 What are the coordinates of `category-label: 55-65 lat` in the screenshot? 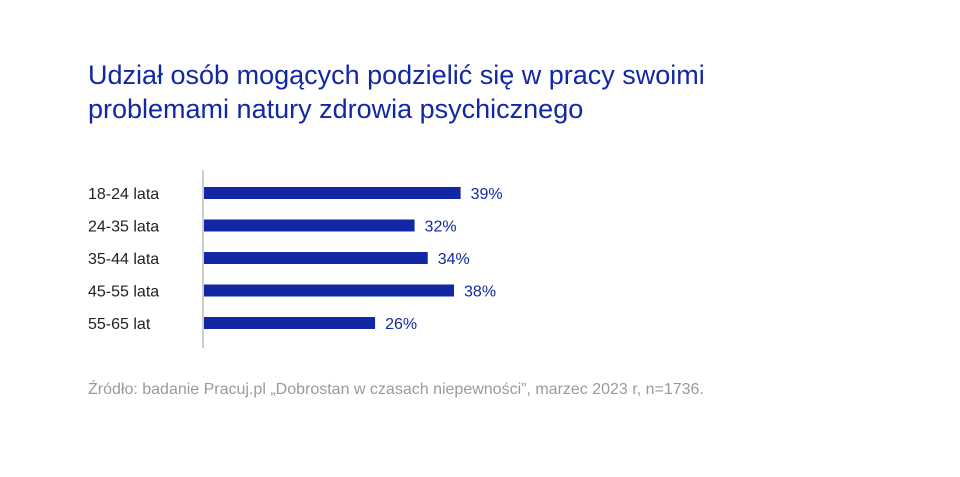 It's located at (119, 324).